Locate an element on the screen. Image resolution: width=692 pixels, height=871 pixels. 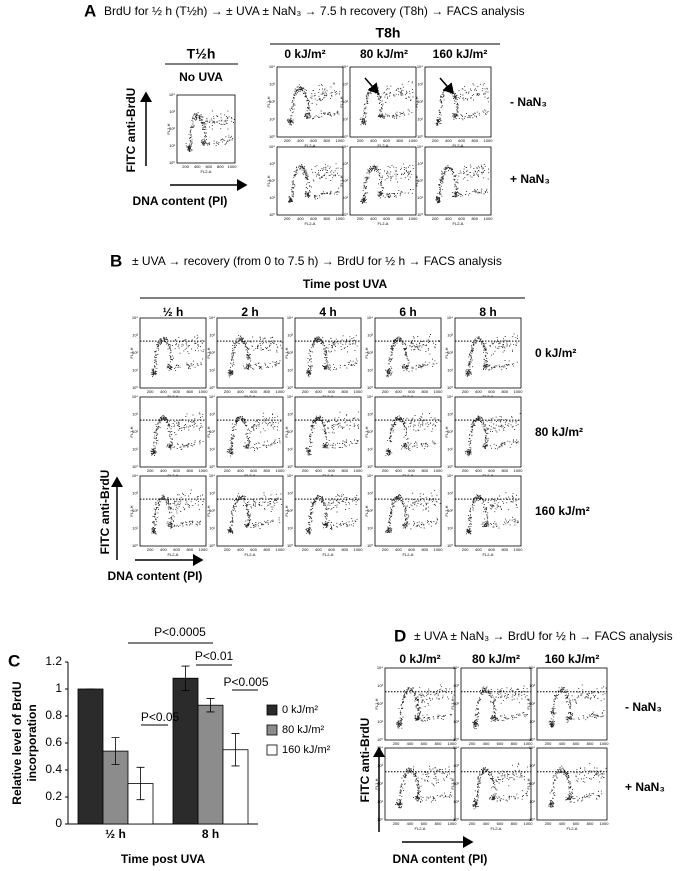
column-header: T8h is located at coordinates (388, 33).